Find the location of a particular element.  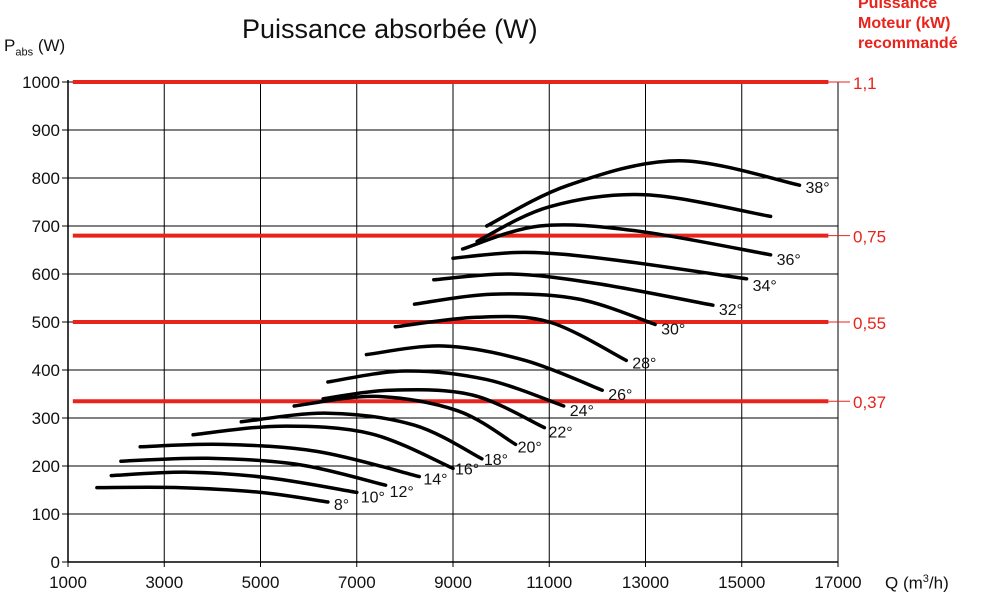

y-tick-label: 800 is located at coordinates (46, 178).